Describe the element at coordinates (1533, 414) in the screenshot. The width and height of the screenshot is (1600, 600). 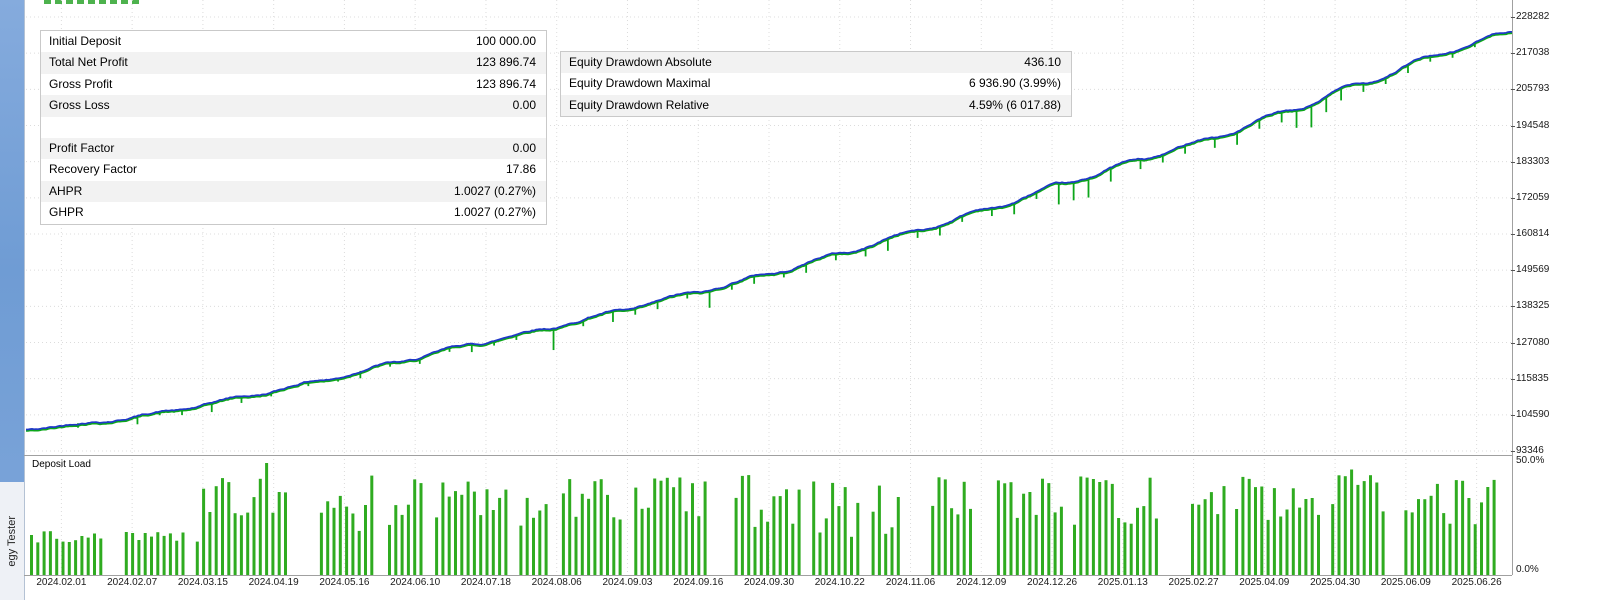
I see `price-axis-label: 104590` at that location.